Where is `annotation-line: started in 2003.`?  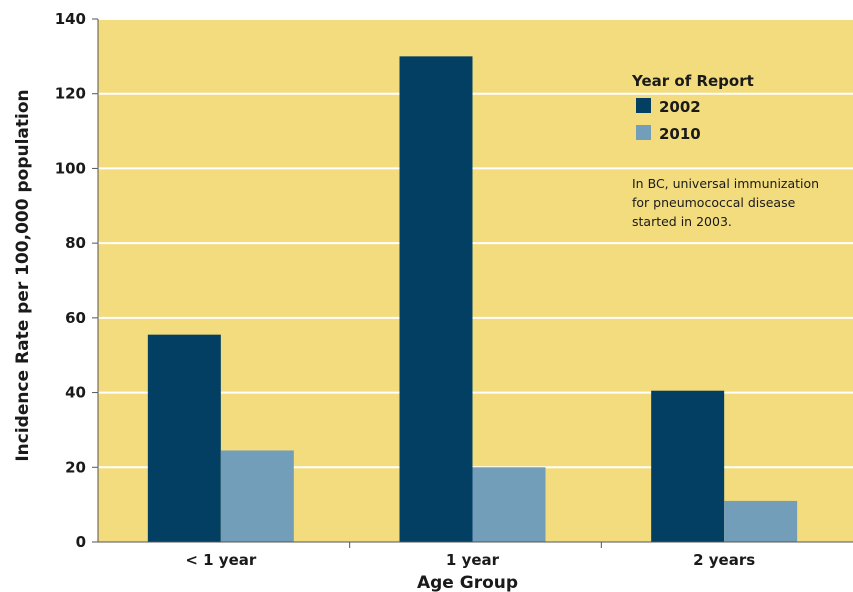
annotation-line: started in 2003. is located at coordinates (682, 221).